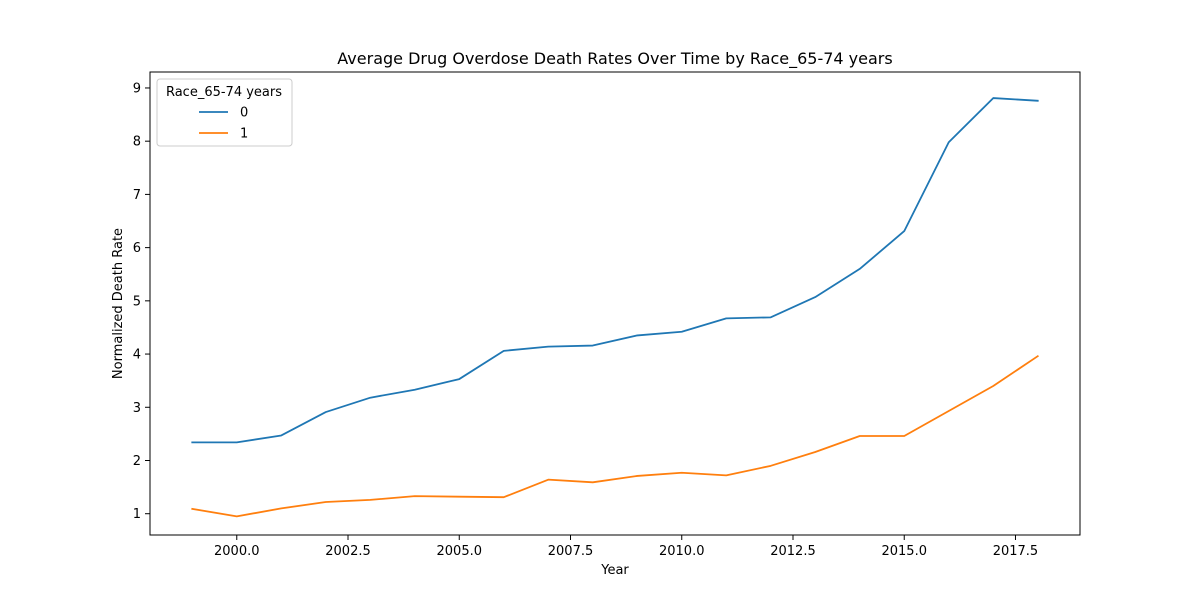 This screenshot has height=600, width=1200. I want to click on x-tick-label: 2010.0, so click(682, 551).